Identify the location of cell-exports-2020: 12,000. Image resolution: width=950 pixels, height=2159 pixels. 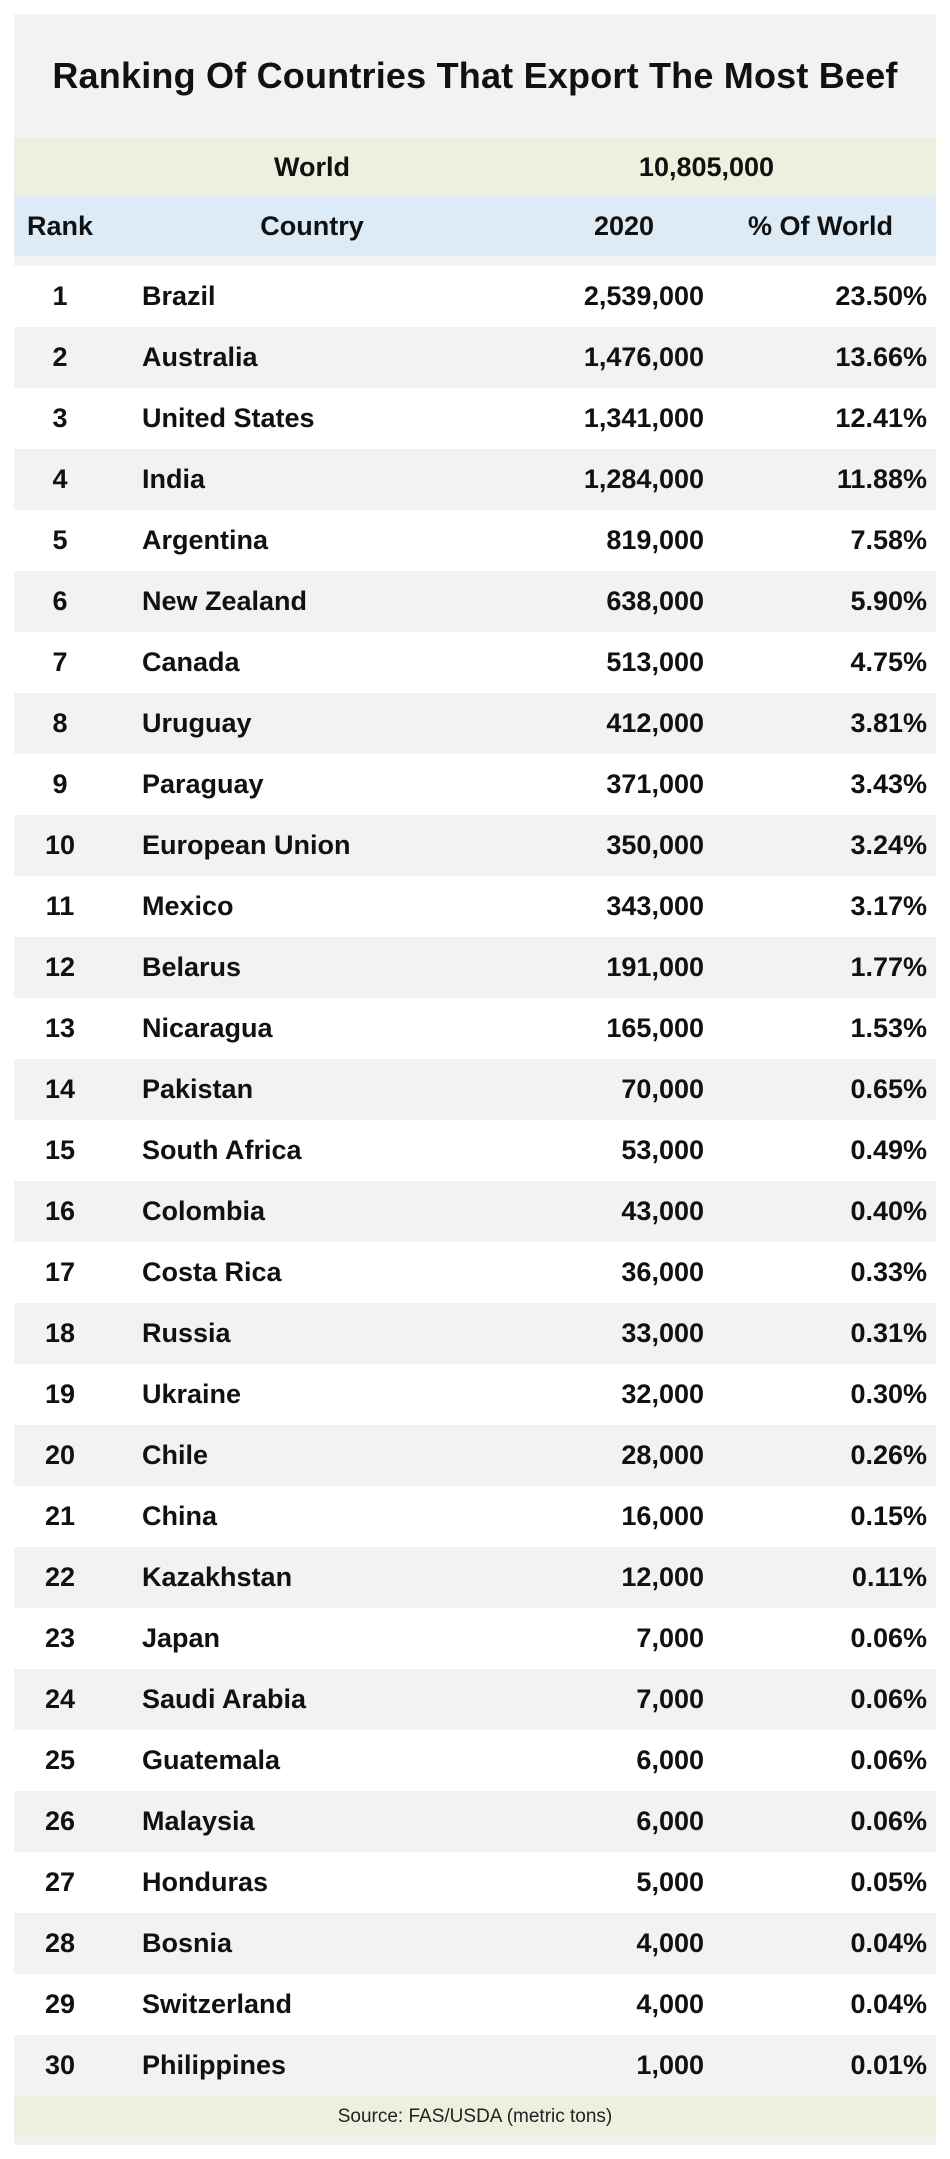
(662, 1577).